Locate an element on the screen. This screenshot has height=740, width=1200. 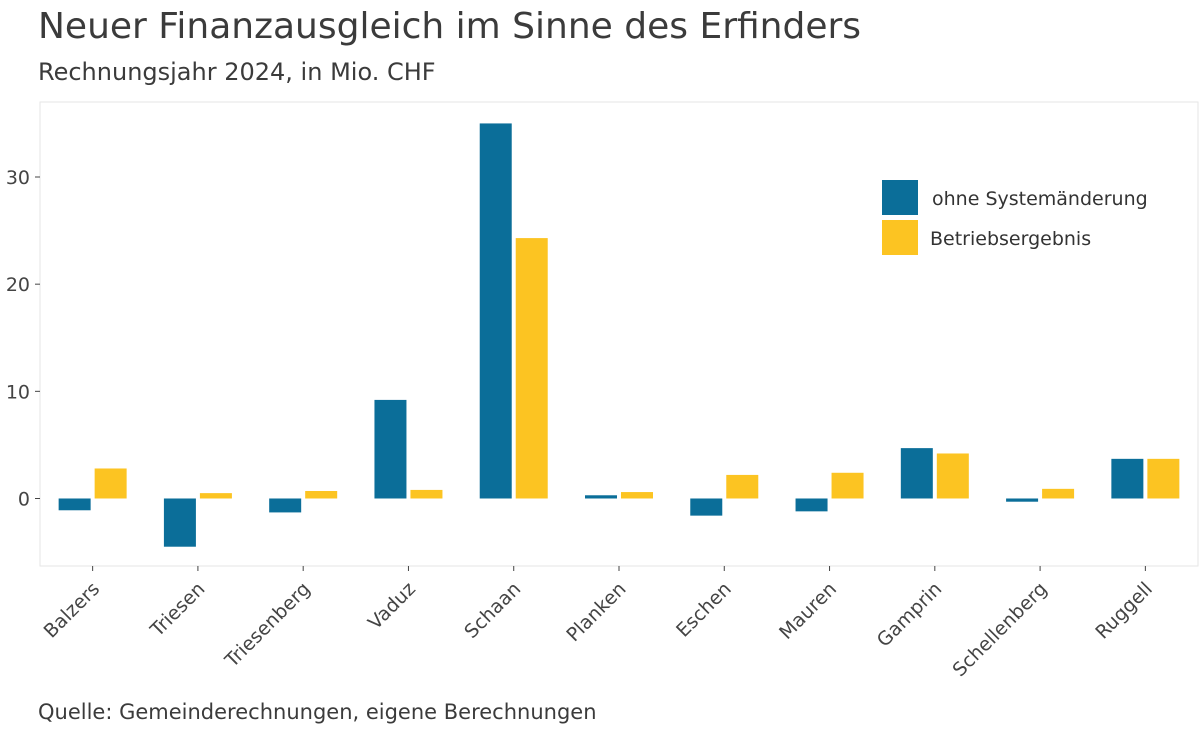
y-tick-label: 20 is located at coordinates (18, 285).